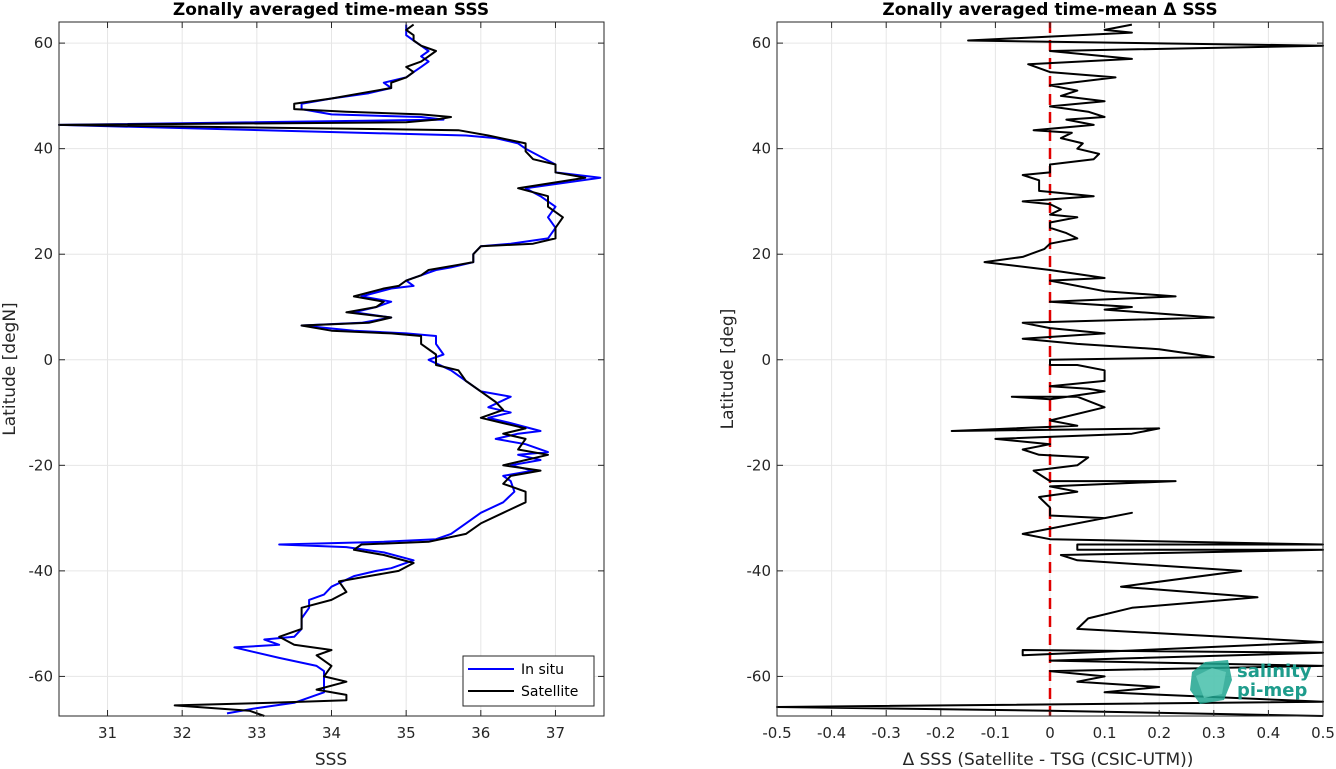  What do you see at coordinates (331, 733) in the screenshot?
I see `sss-x-tick-label: 34` at bounding box center [331, 733].